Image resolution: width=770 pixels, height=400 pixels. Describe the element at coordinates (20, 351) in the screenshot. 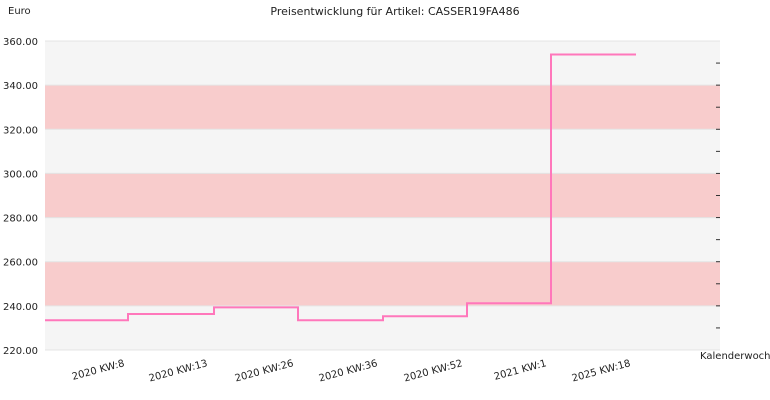

I see `y-tick-label: 220.00` at that location.